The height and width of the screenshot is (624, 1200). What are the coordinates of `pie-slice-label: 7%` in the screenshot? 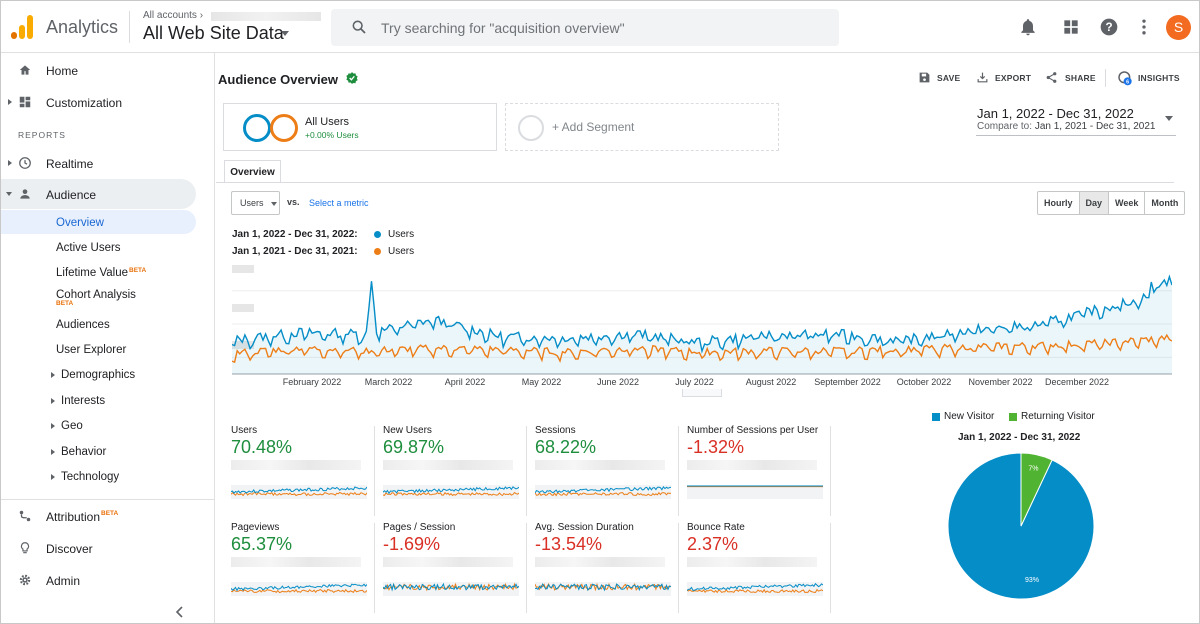 It's located at (1033, 468).